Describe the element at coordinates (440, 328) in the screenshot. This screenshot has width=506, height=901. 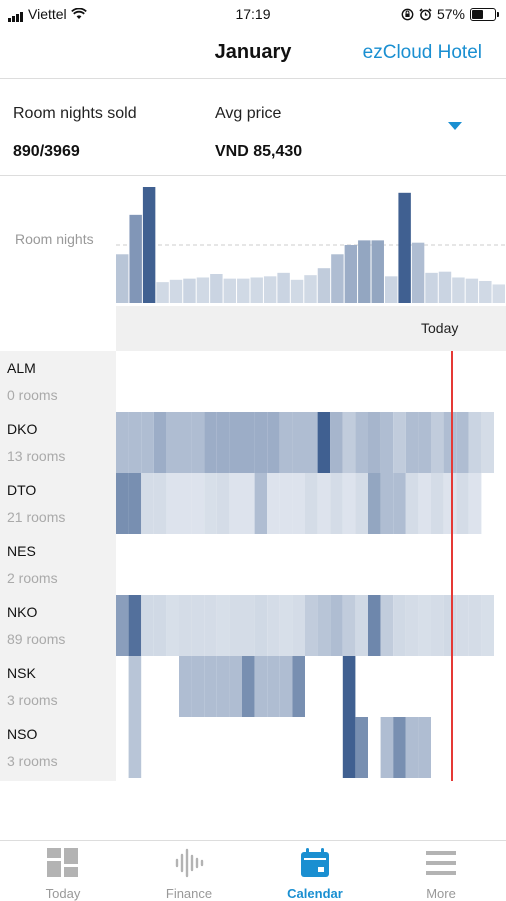
I see `today-label: Today` at that location.